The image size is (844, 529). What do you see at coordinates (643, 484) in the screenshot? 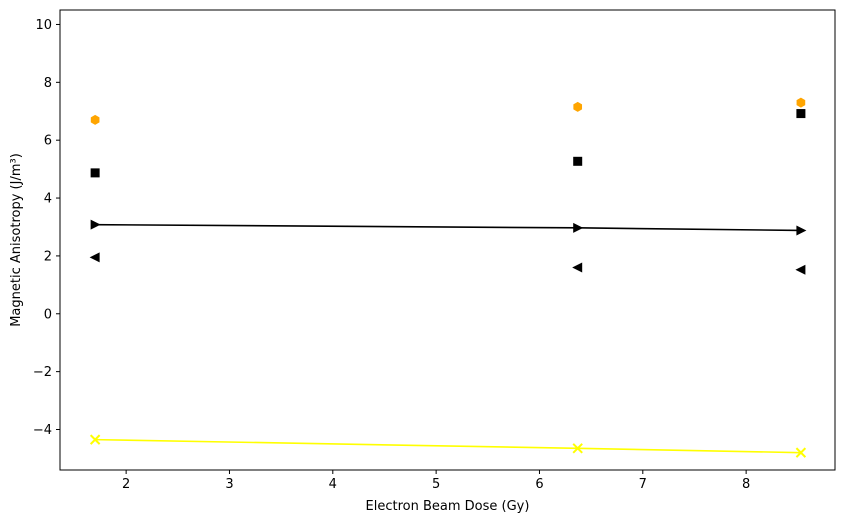
I see `x-tick-label: 7` at bounding box center [643, 484].